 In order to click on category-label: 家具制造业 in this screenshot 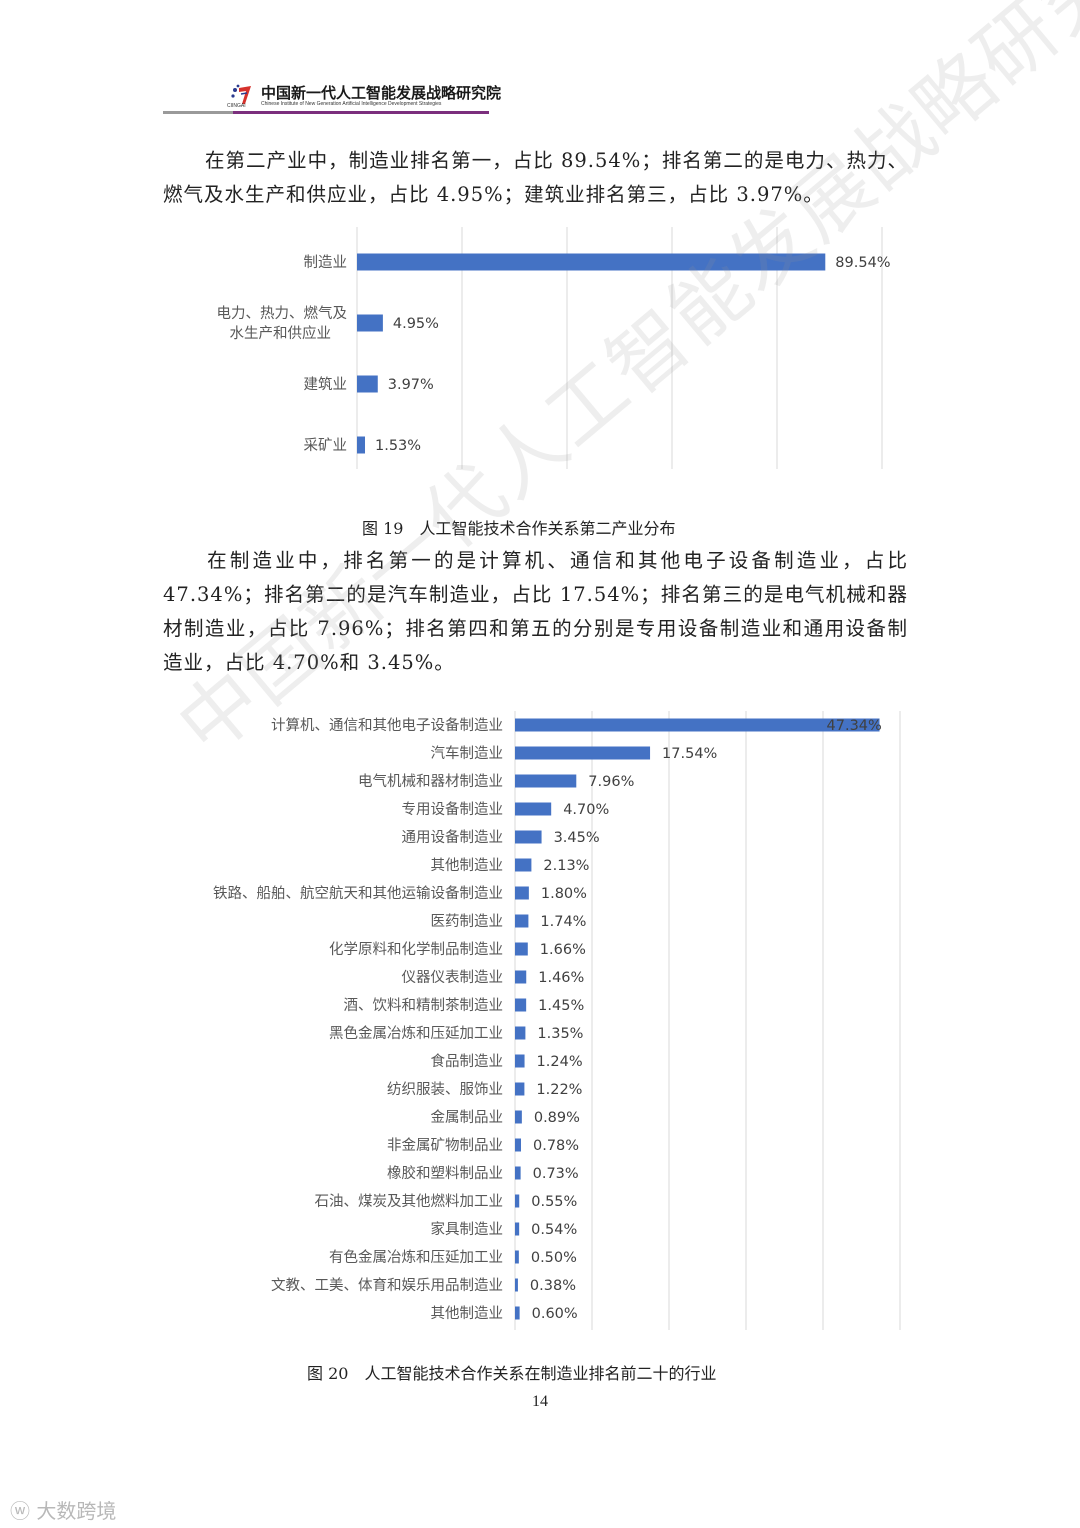, I will do `click(467, 1229)`.